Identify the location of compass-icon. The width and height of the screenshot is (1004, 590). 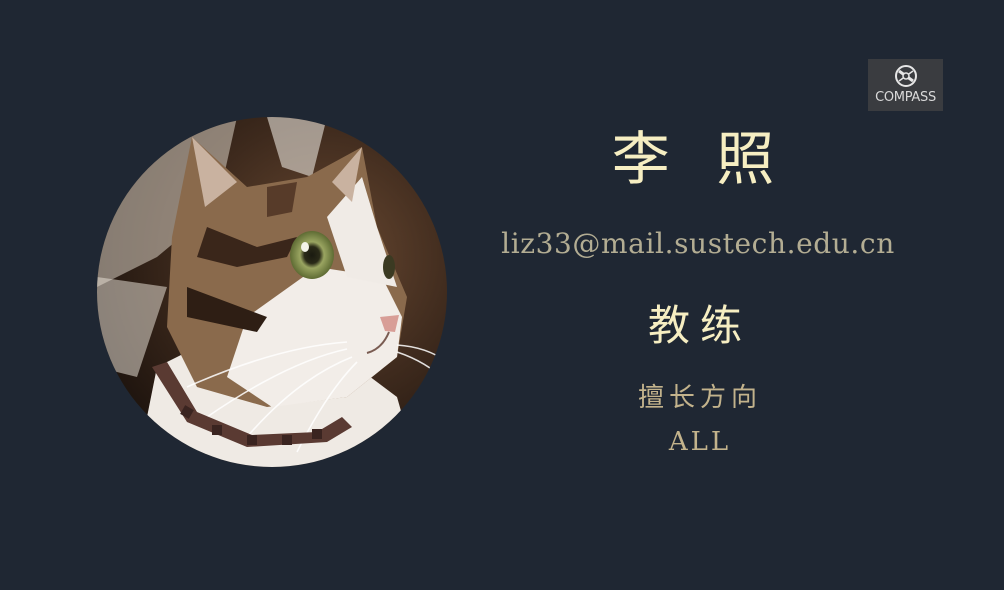
(906, 76).